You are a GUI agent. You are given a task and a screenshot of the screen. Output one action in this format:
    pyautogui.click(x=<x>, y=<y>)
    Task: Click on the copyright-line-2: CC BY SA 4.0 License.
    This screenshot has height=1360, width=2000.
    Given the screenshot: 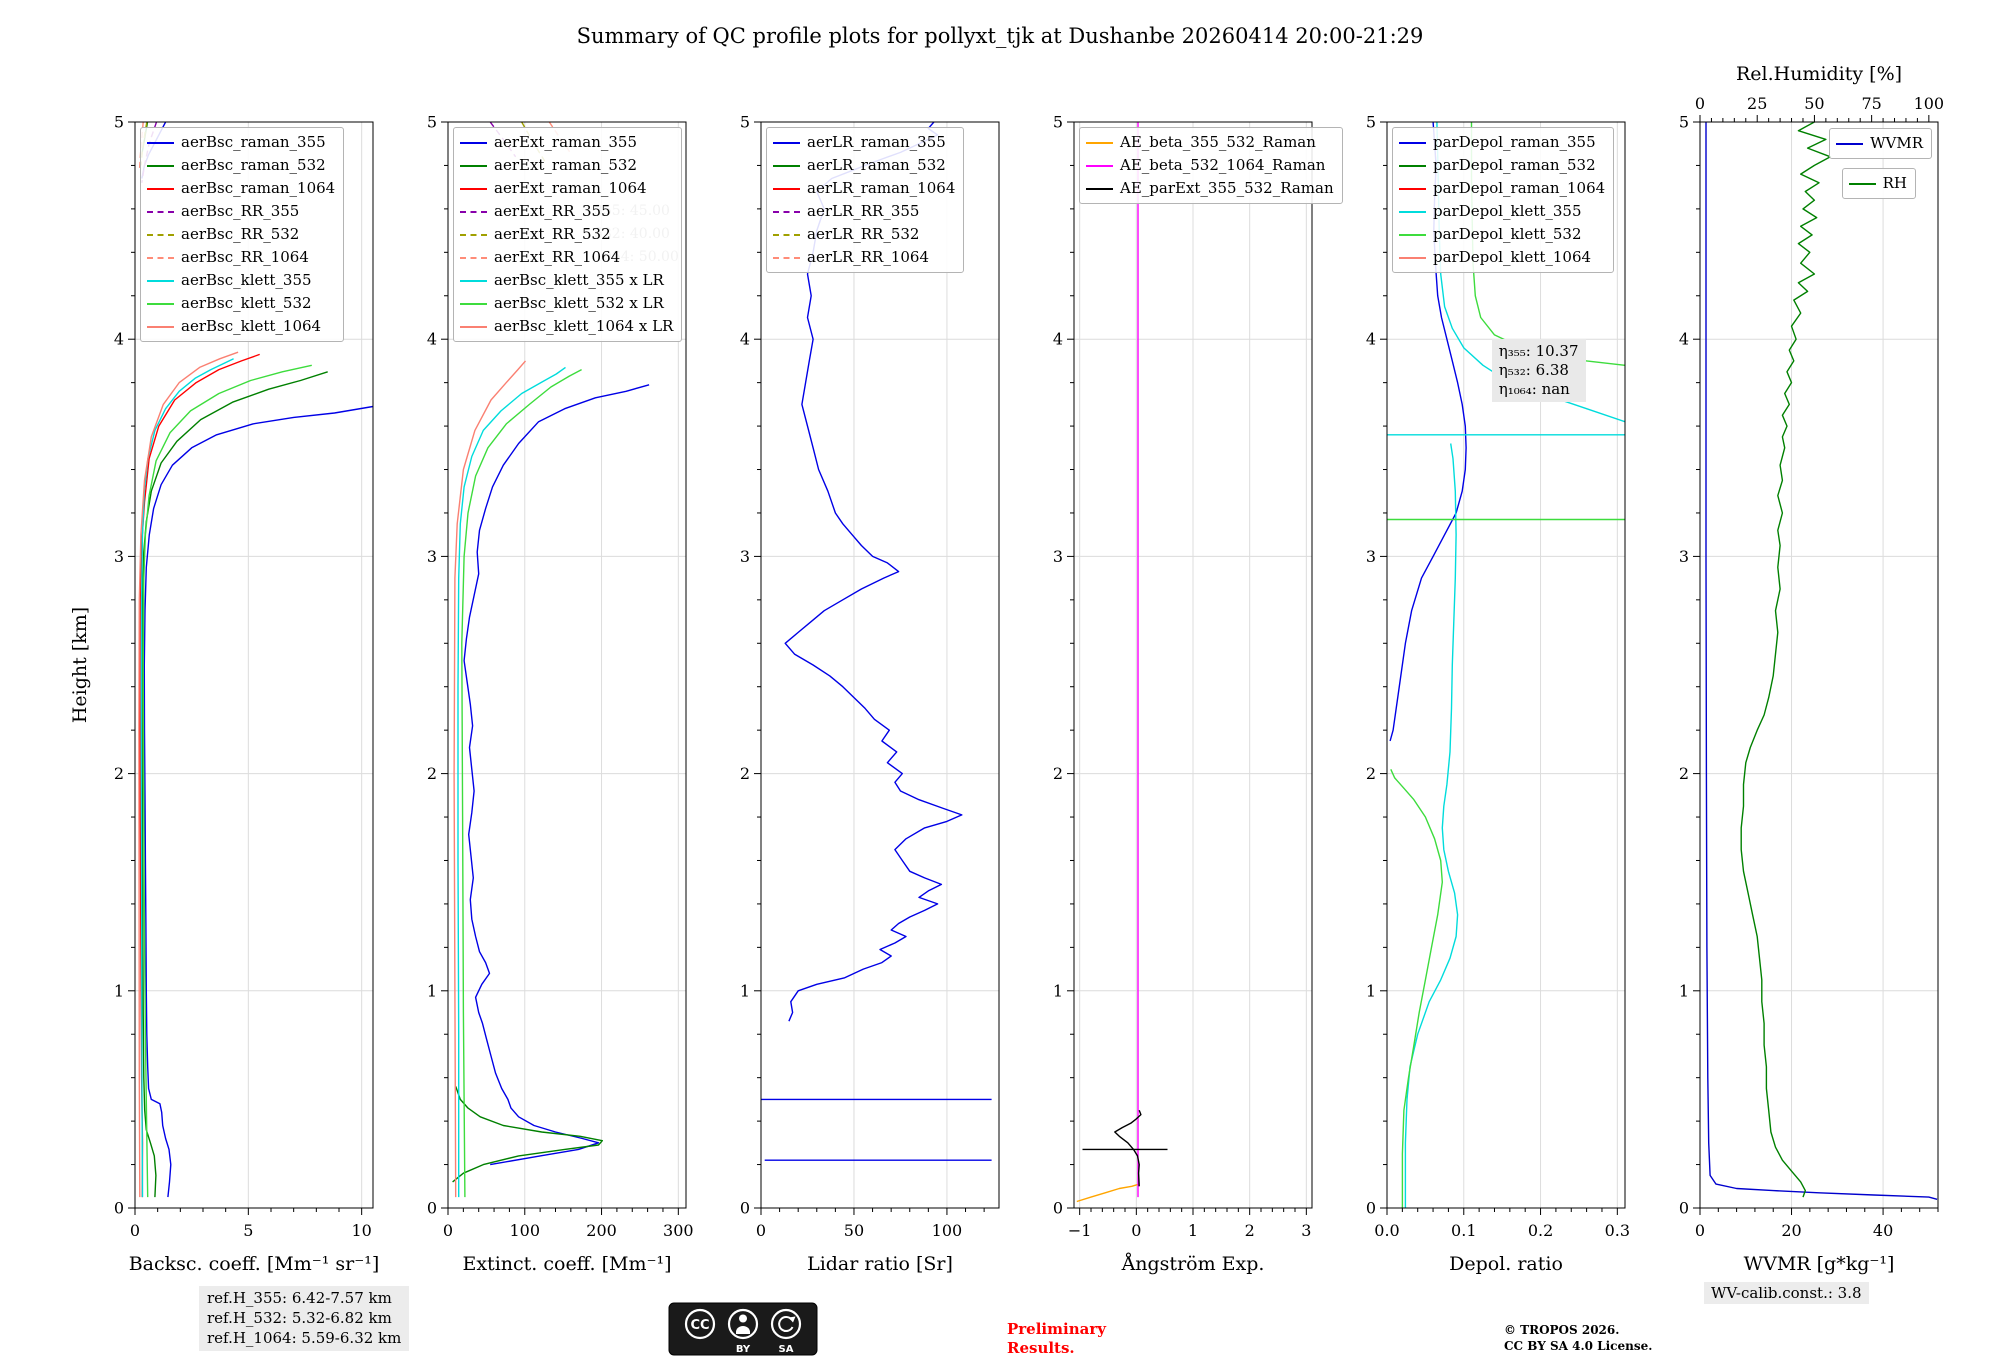 What is the action you would take?
    pyautogui.click(x=1578, y=1346)
    